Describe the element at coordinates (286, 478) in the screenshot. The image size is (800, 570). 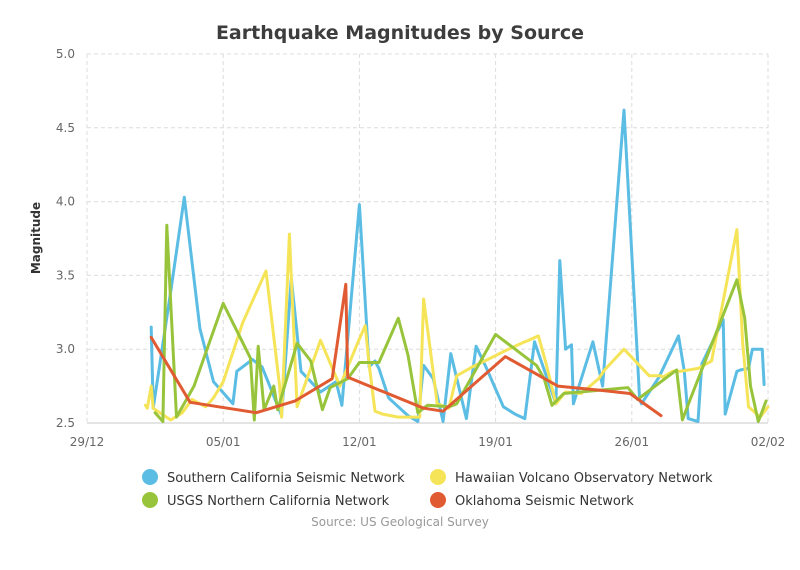
I see `legend-label: Southern California Seismic Network` at that location.